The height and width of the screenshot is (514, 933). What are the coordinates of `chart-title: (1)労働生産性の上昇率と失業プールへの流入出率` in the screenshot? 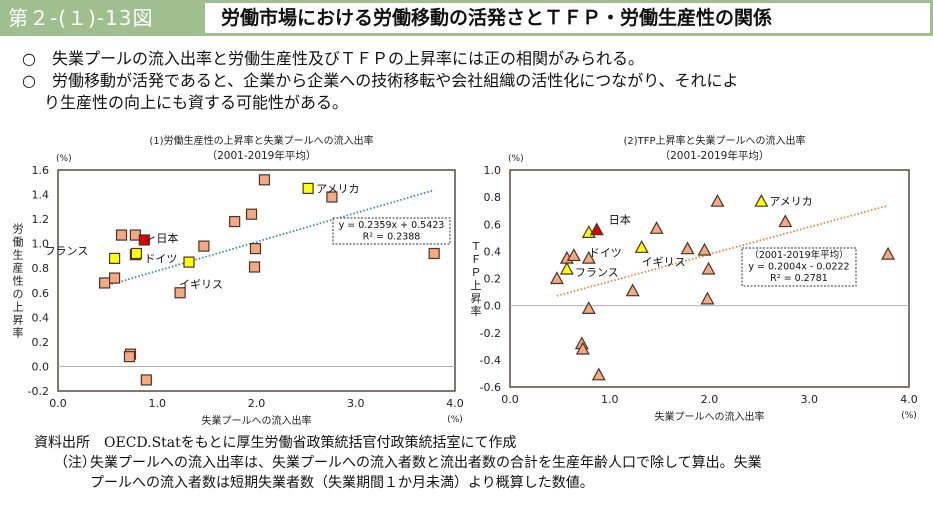 It's located at (261, 140).